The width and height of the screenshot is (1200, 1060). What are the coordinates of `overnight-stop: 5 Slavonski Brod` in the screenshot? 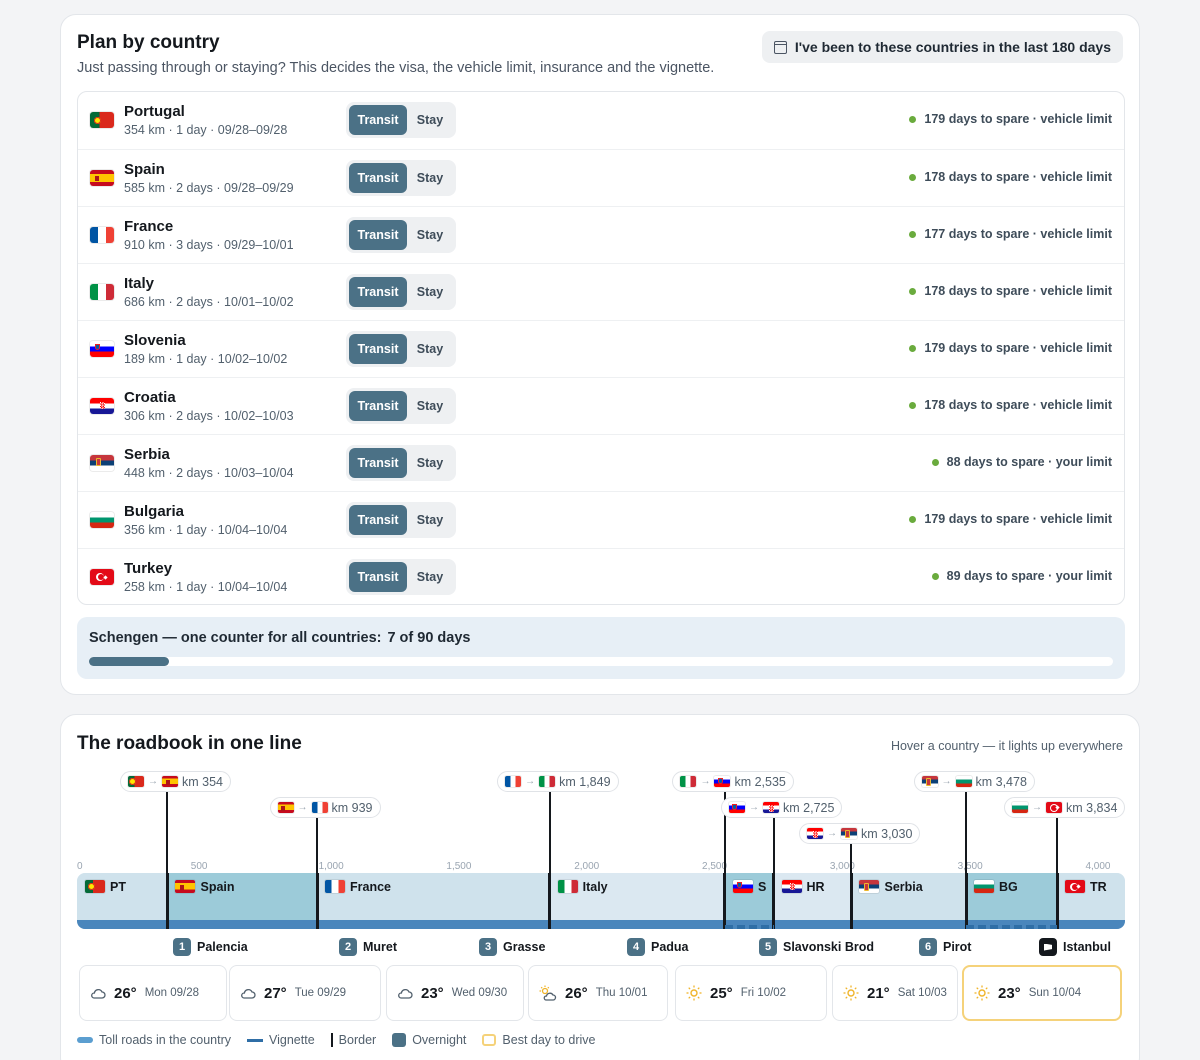 It's located at (816, 947).